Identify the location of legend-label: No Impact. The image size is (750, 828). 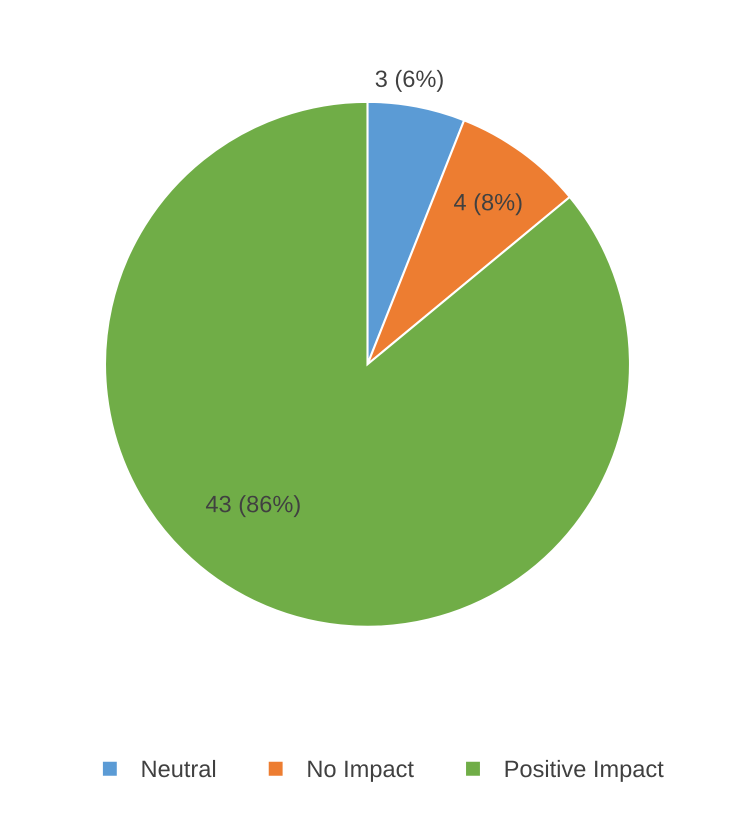
(361, 771).